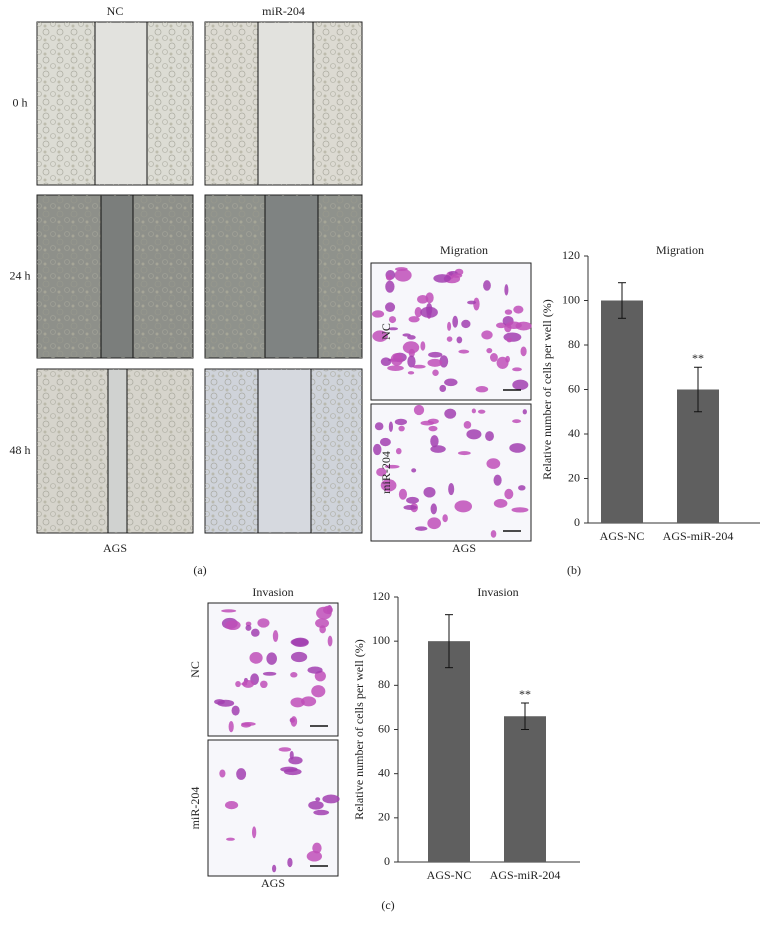  I want to click on chart-title: Migration, so click(680, 250).